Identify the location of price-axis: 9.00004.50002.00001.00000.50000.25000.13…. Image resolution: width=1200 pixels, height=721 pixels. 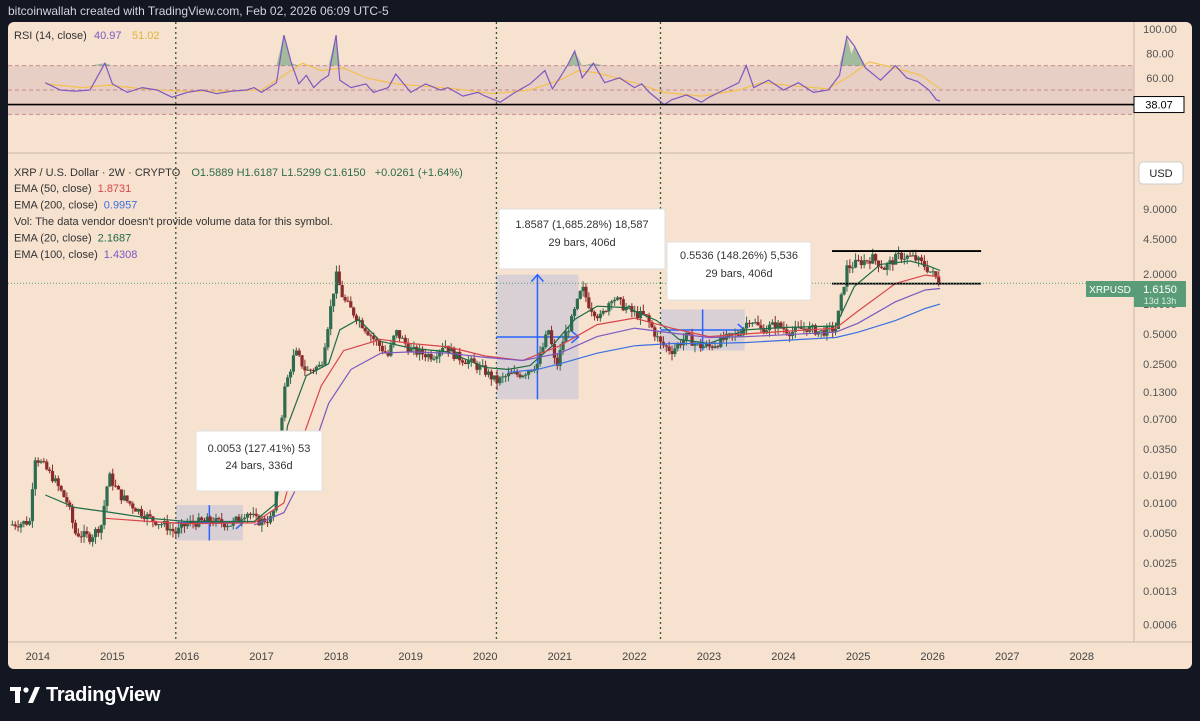
(1160, 417).